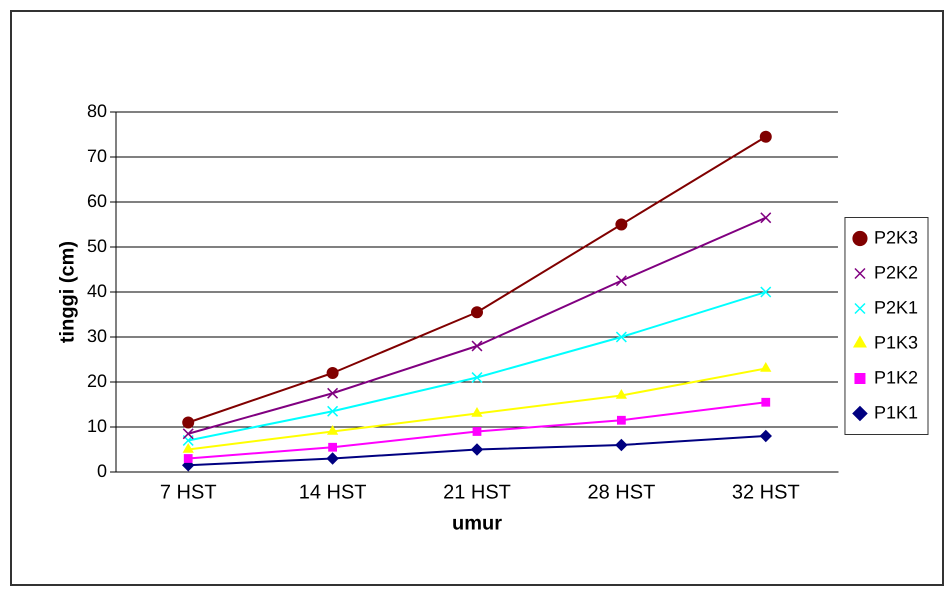 This screenshot has height=592, width=952. What do you see at coordinates (97, 426) in the screenshot?
I see `y-tick-label: 10` at bounding box center [97, 426].